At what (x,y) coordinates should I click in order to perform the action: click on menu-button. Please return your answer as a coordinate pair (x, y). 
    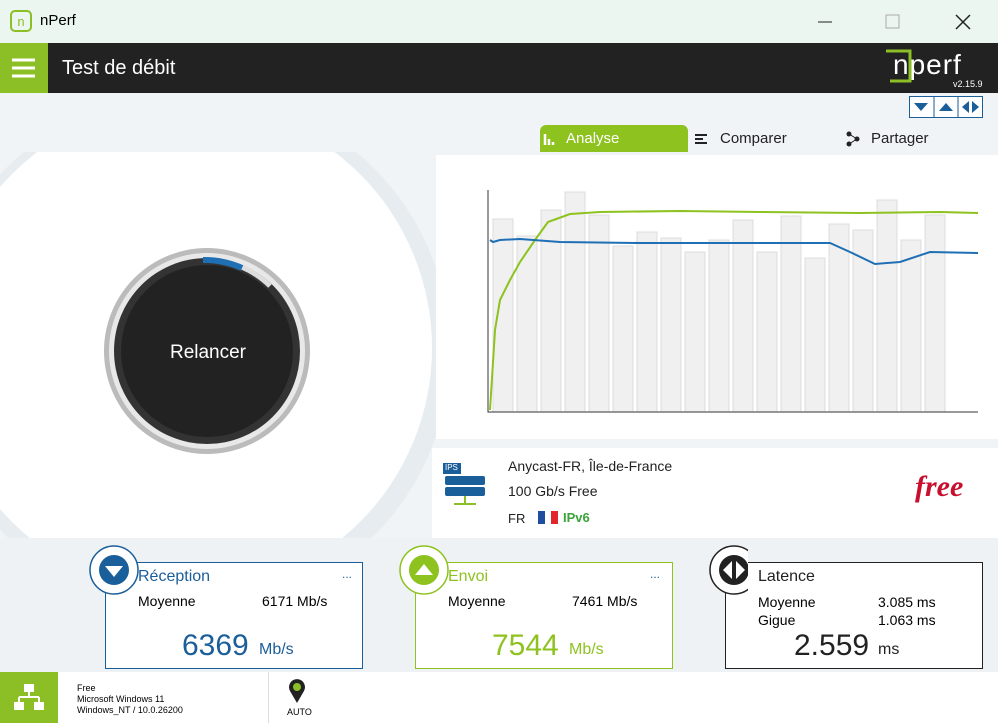
    Looking at the image, I should click on (24, 68).